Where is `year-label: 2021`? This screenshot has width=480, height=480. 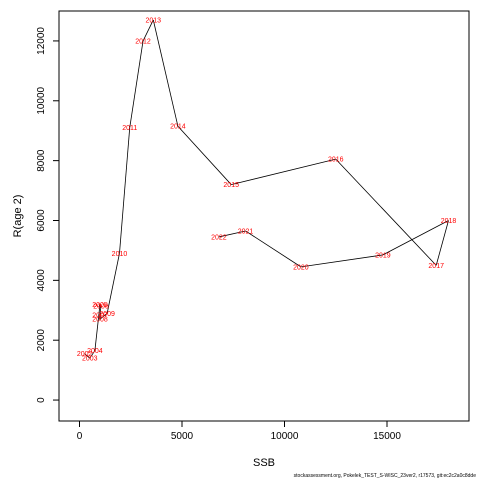
year-label: 2021 is located at coordinates (246, 231).